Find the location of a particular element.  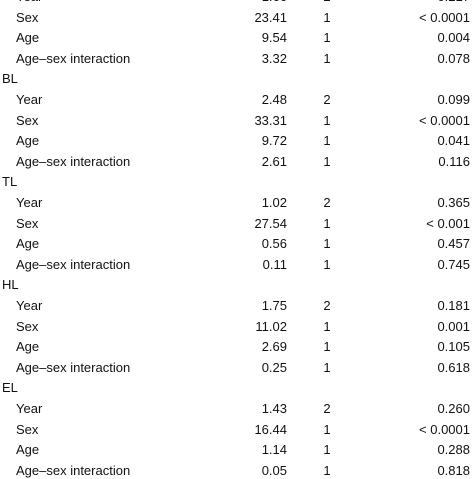

stat-cell: 33.31 is located at coordinates (270, 120).